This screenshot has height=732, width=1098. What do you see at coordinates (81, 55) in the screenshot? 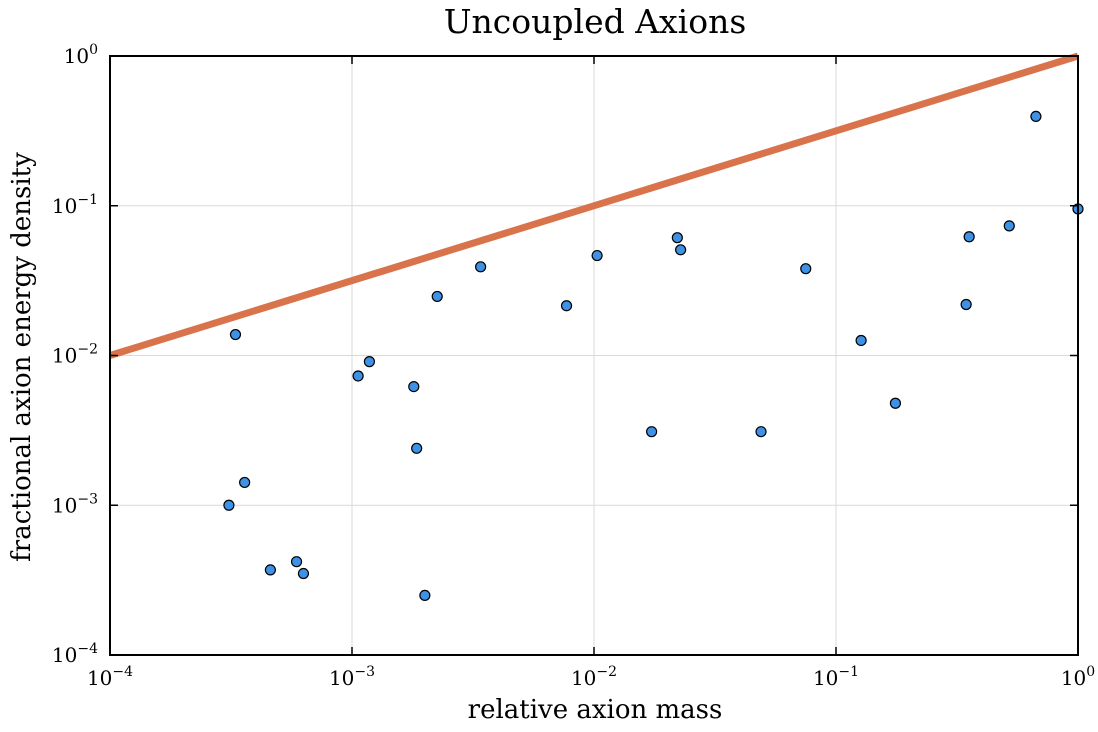
I see `y-tick-label: 10⁰` at bounding box center [81, 55].